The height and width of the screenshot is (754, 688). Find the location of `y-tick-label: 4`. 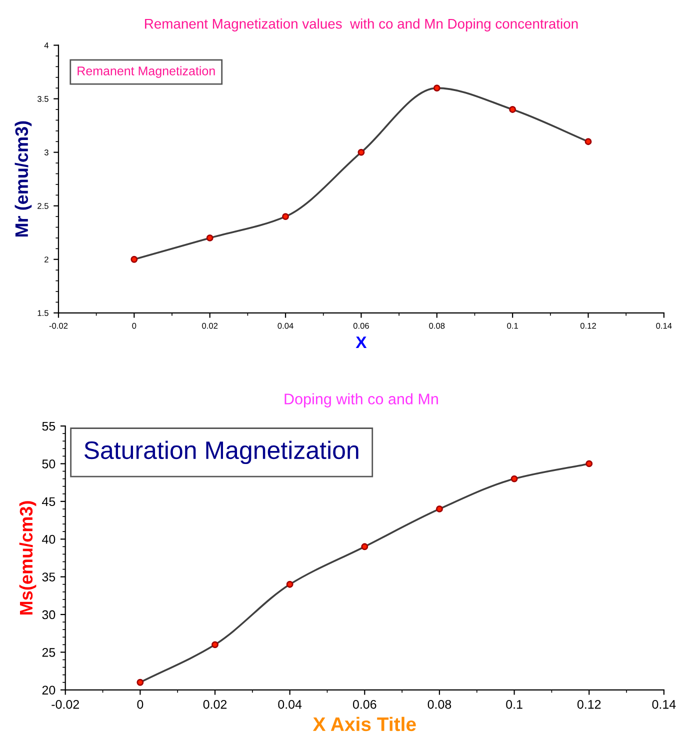

y-tick-label: 4 is located at coordinates (46, 45).